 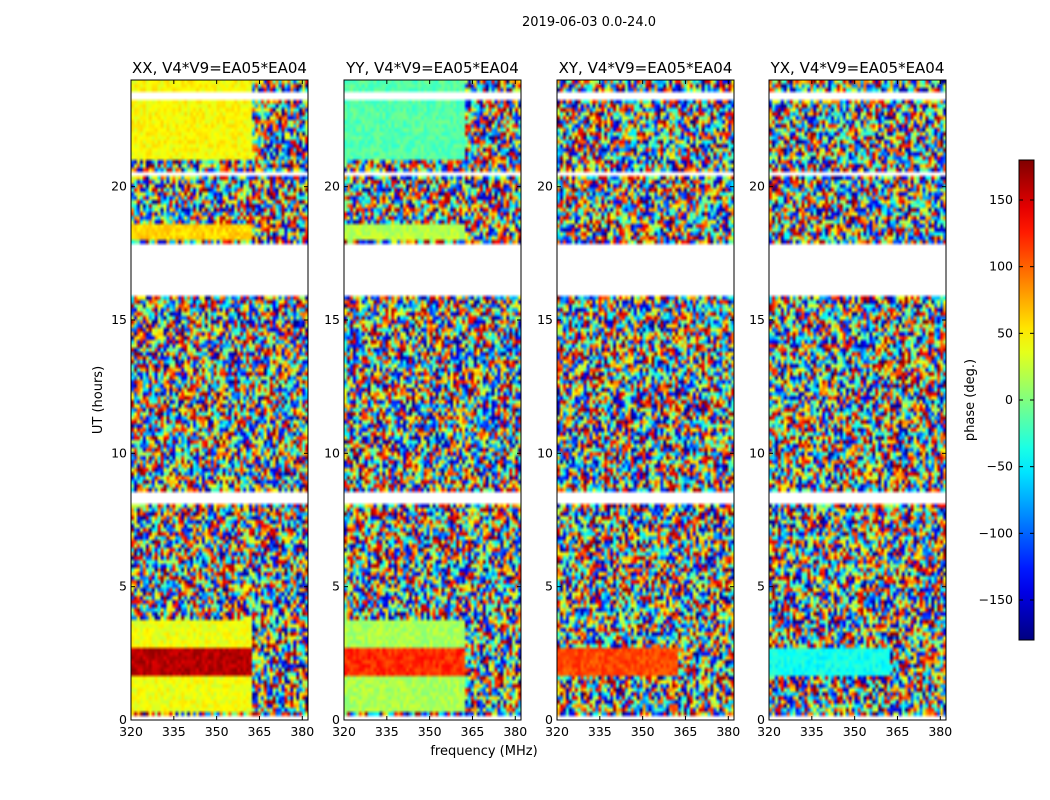 What do you see at coordinates (970, 400) in the screenshot?
I see `colorbar-label: phase (deg.)` at bounding box center [970, 400].